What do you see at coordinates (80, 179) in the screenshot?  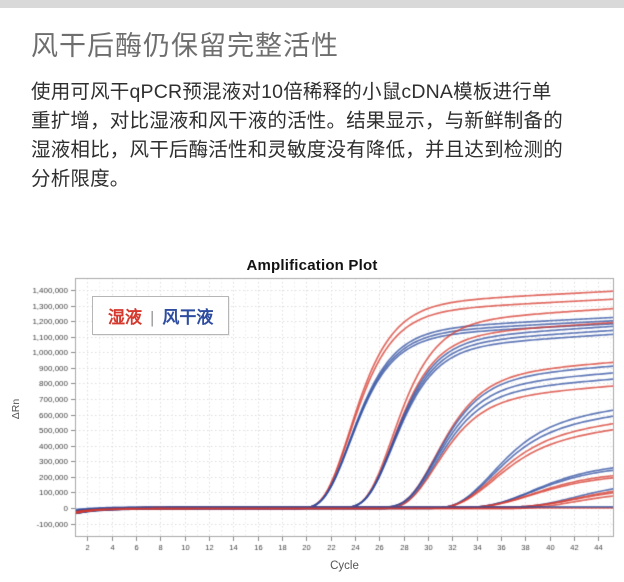 I see `paragraph-line: 分析限度。` at bounding box center [80, 179].